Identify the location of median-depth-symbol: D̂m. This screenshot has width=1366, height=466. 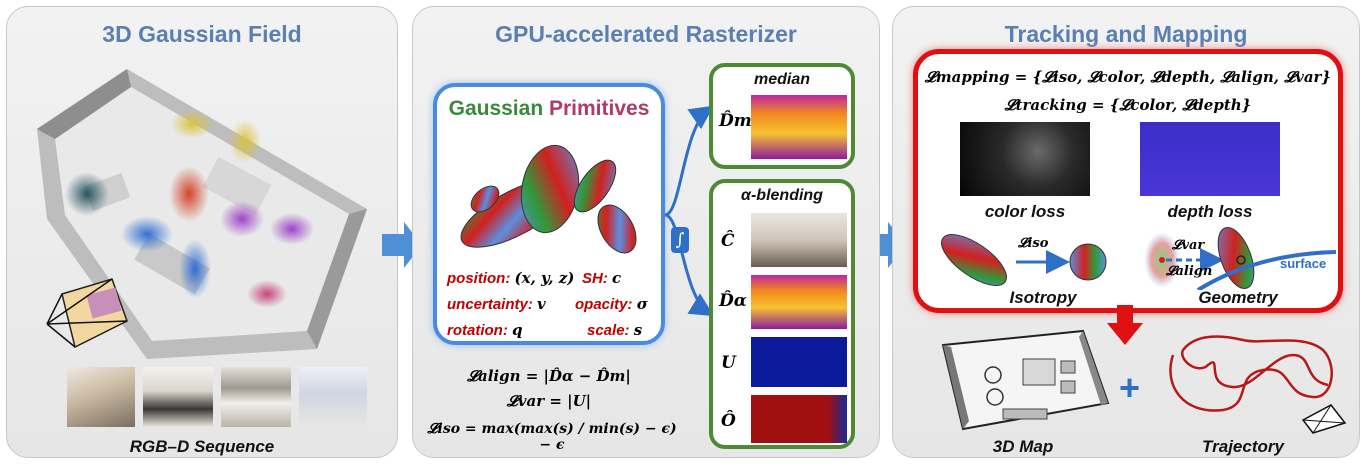
(735, 121).